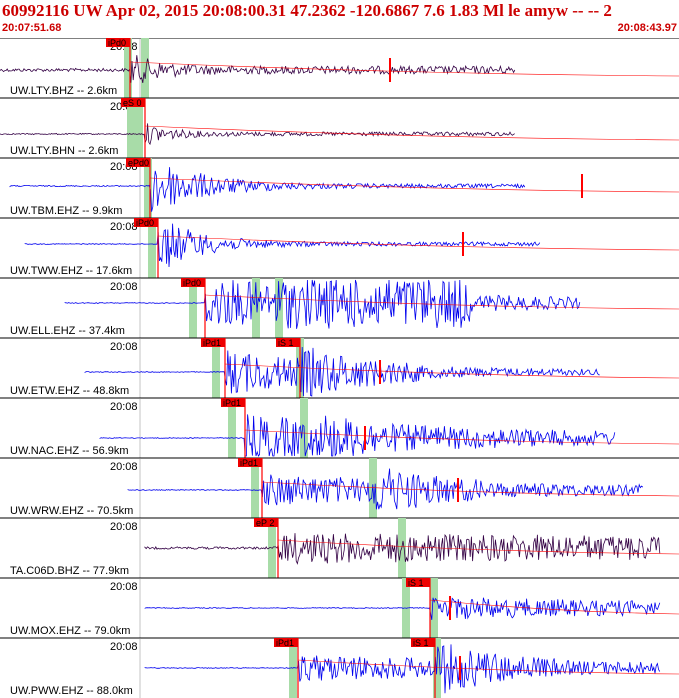 The width and height of the screenshot is (679, 698). I want to click on trace-panel: 20:08 eP 2 TA.C06D.BHZ -- 77.9km, so click(339, 547).